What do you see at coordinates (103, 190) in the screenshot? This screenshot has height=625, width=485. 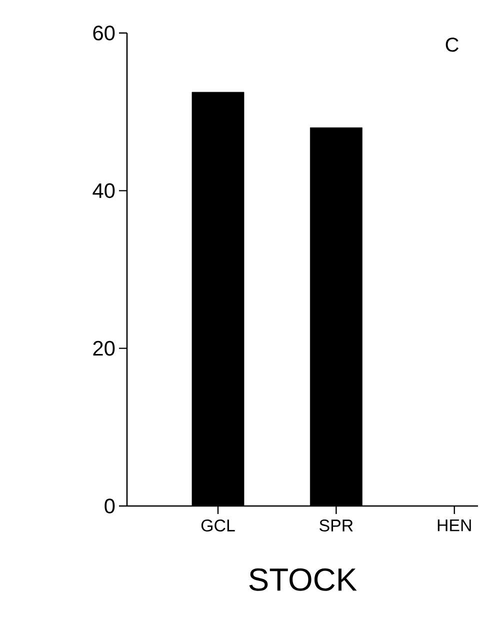 I see `y-tick-label: 40` at bounding box center [103, 190].